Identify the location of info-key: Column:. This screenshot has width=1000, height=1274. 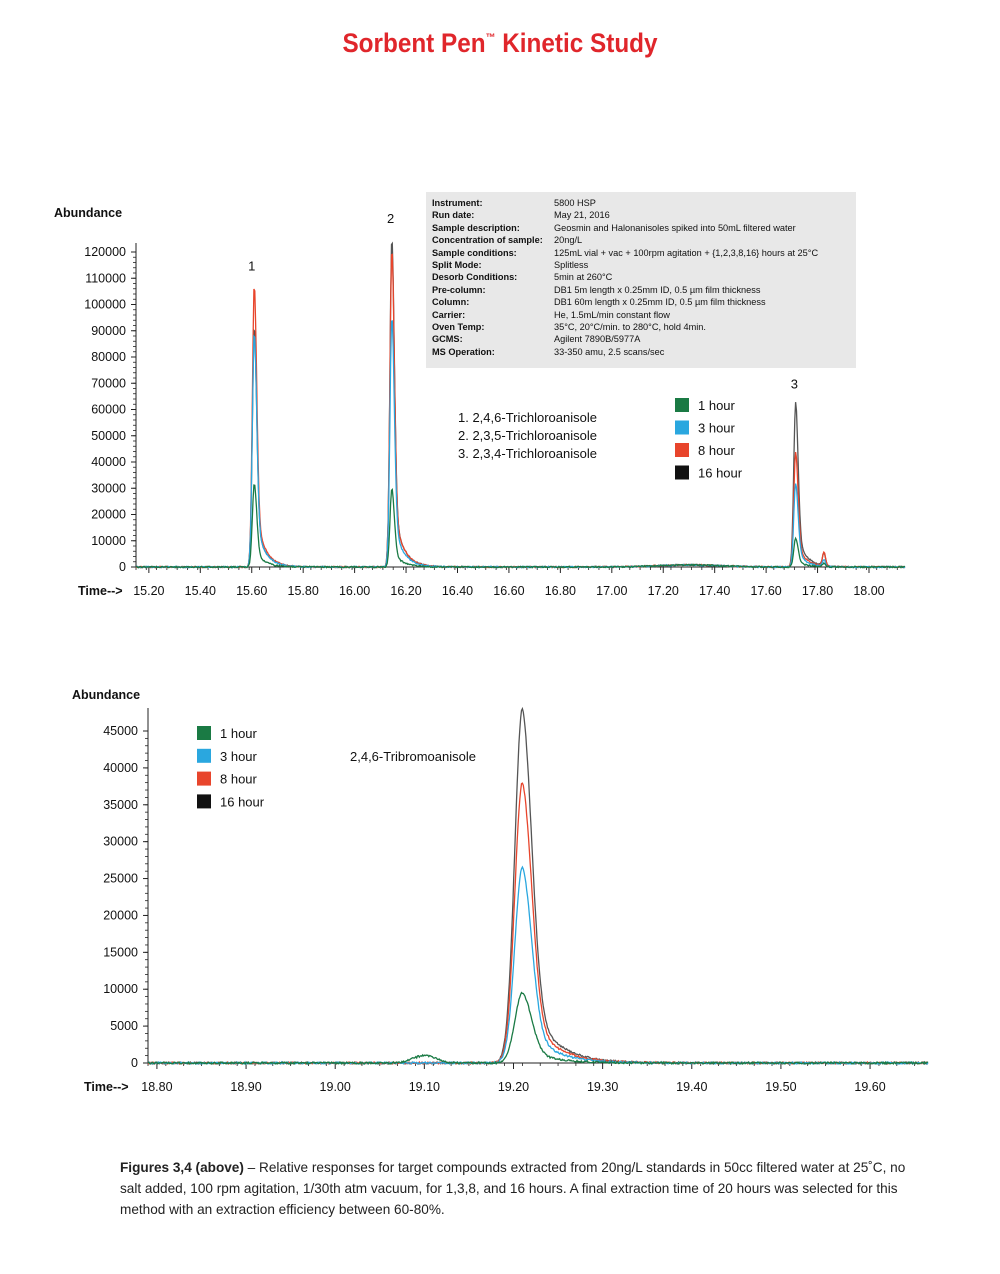
(451, 302).